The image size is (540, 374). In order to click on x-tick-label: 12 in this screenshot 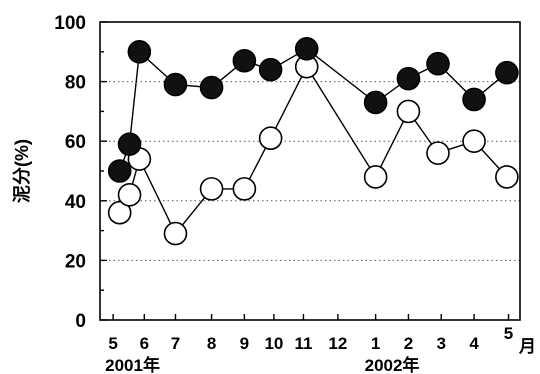, I will do `click(337, 343)`.